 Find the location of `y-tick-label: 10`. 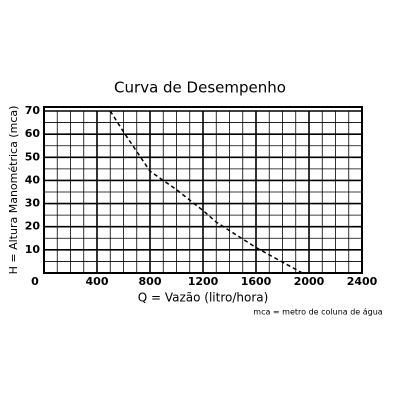

y-tick-label: 10 is located at coordinates (33, 249).